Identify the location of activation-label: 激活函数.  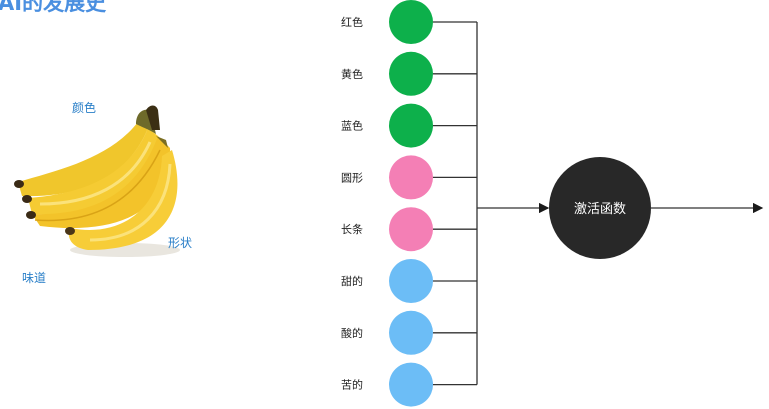
(600, 209).